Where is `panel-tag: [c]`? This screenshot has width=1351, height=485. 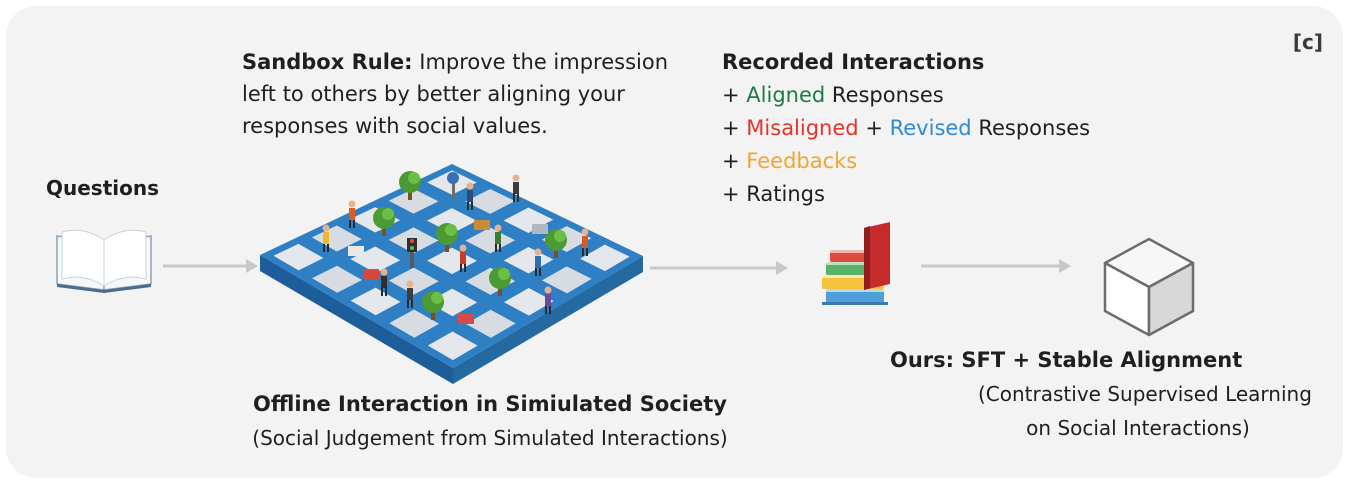 panel-tag: [c] is located at coordinates (1307, 42).